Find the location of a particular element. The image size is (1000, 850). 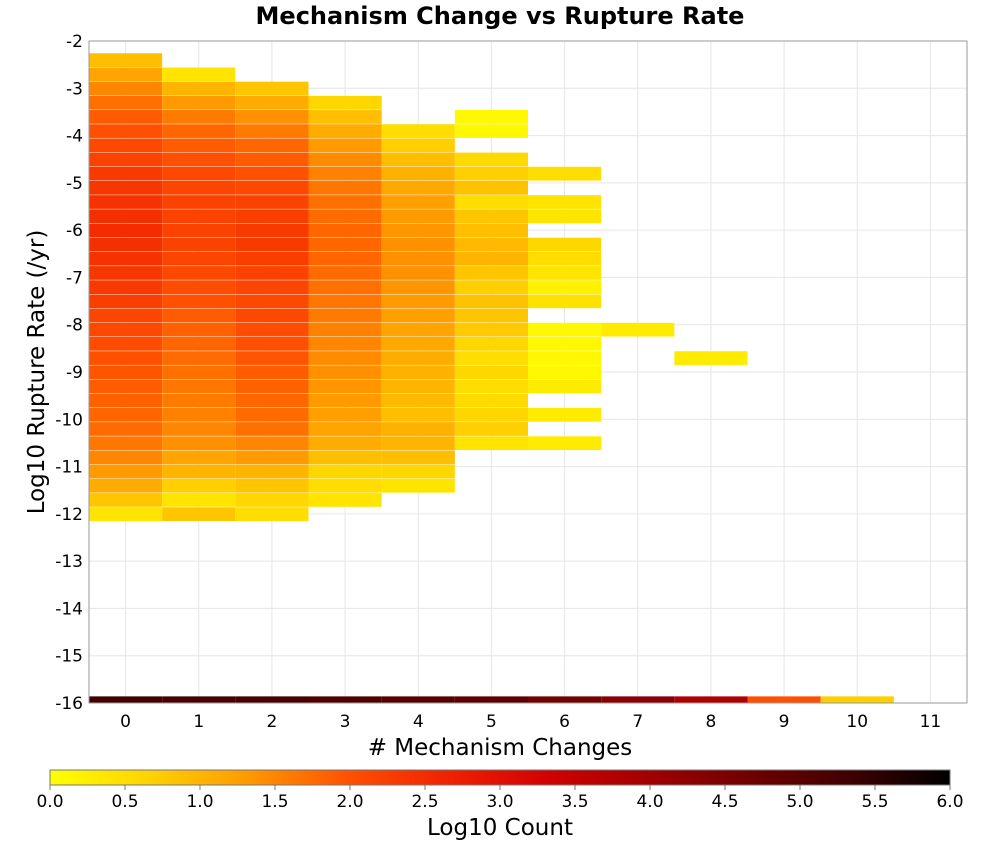

colorbar-tick-label: 1.5 is located at coordinates (274, 802).